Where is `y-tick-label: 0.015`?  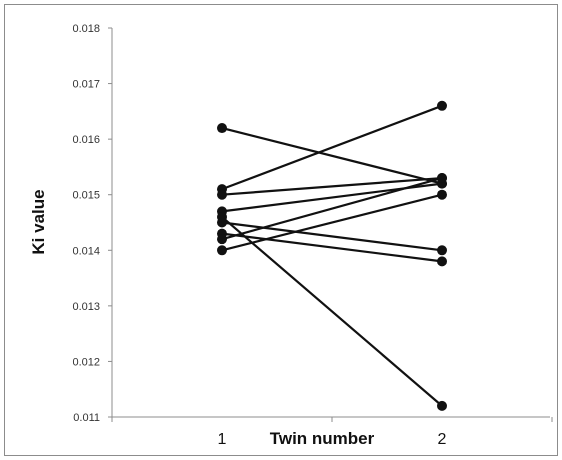 y-tick-label: 0.015 is located at coordinates (86, 196).